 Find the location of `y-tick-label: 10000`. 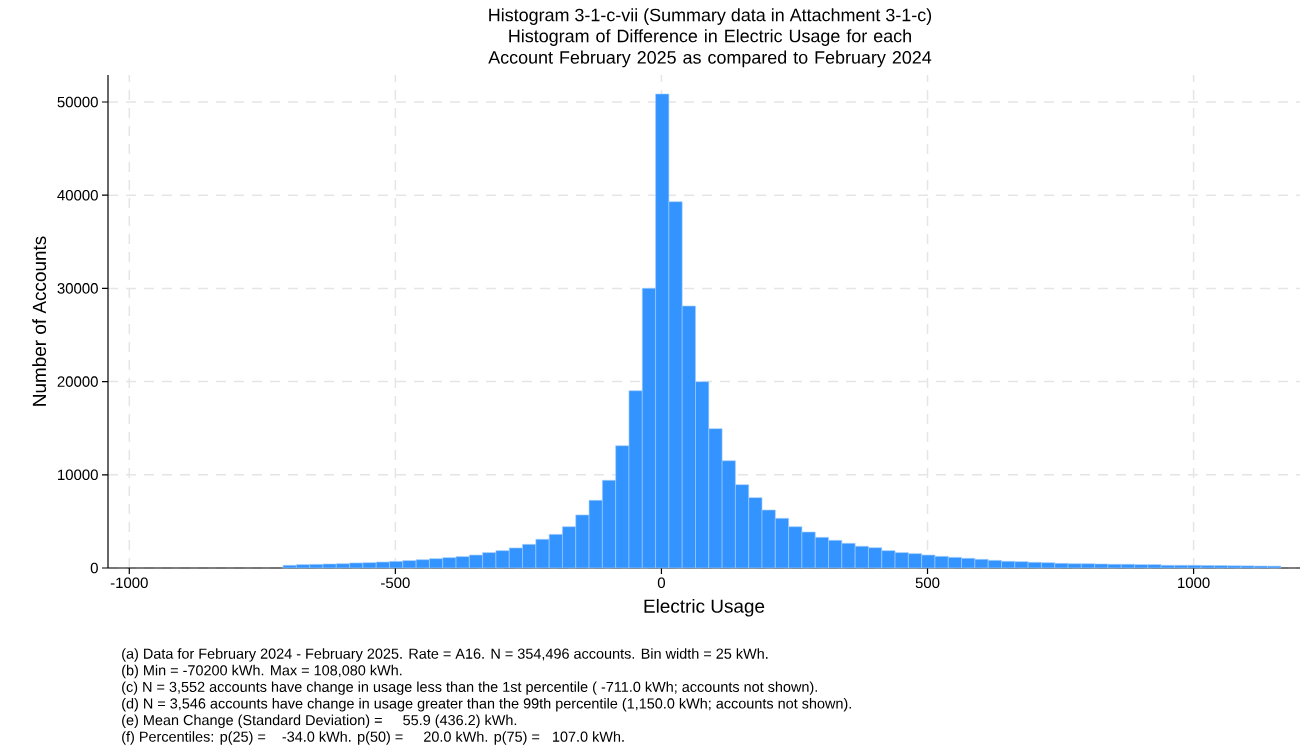

y-tick-label: 10000 is located at coordinates (78, 475).